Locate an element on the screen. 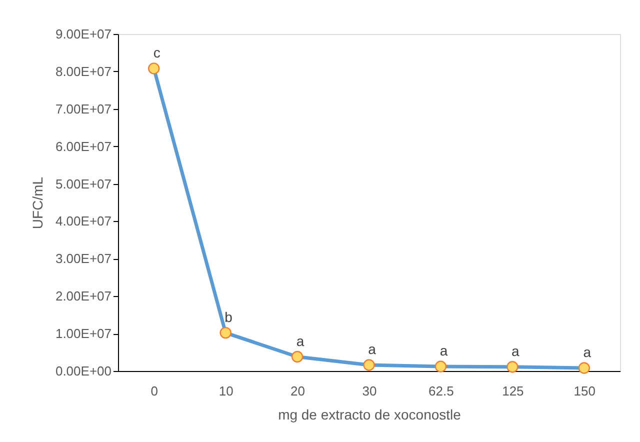 The height and width of the screenshot is (442, 640). y-tick-label: 1.00E+07 is located at coordinates (83, 334).